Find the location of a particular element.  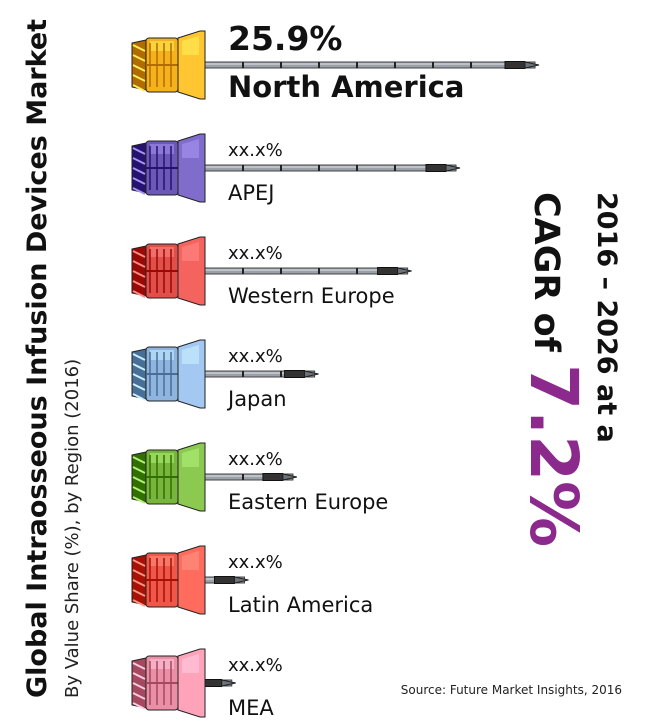

cagr-value: 7.2% is located at coordinates (553, 456).